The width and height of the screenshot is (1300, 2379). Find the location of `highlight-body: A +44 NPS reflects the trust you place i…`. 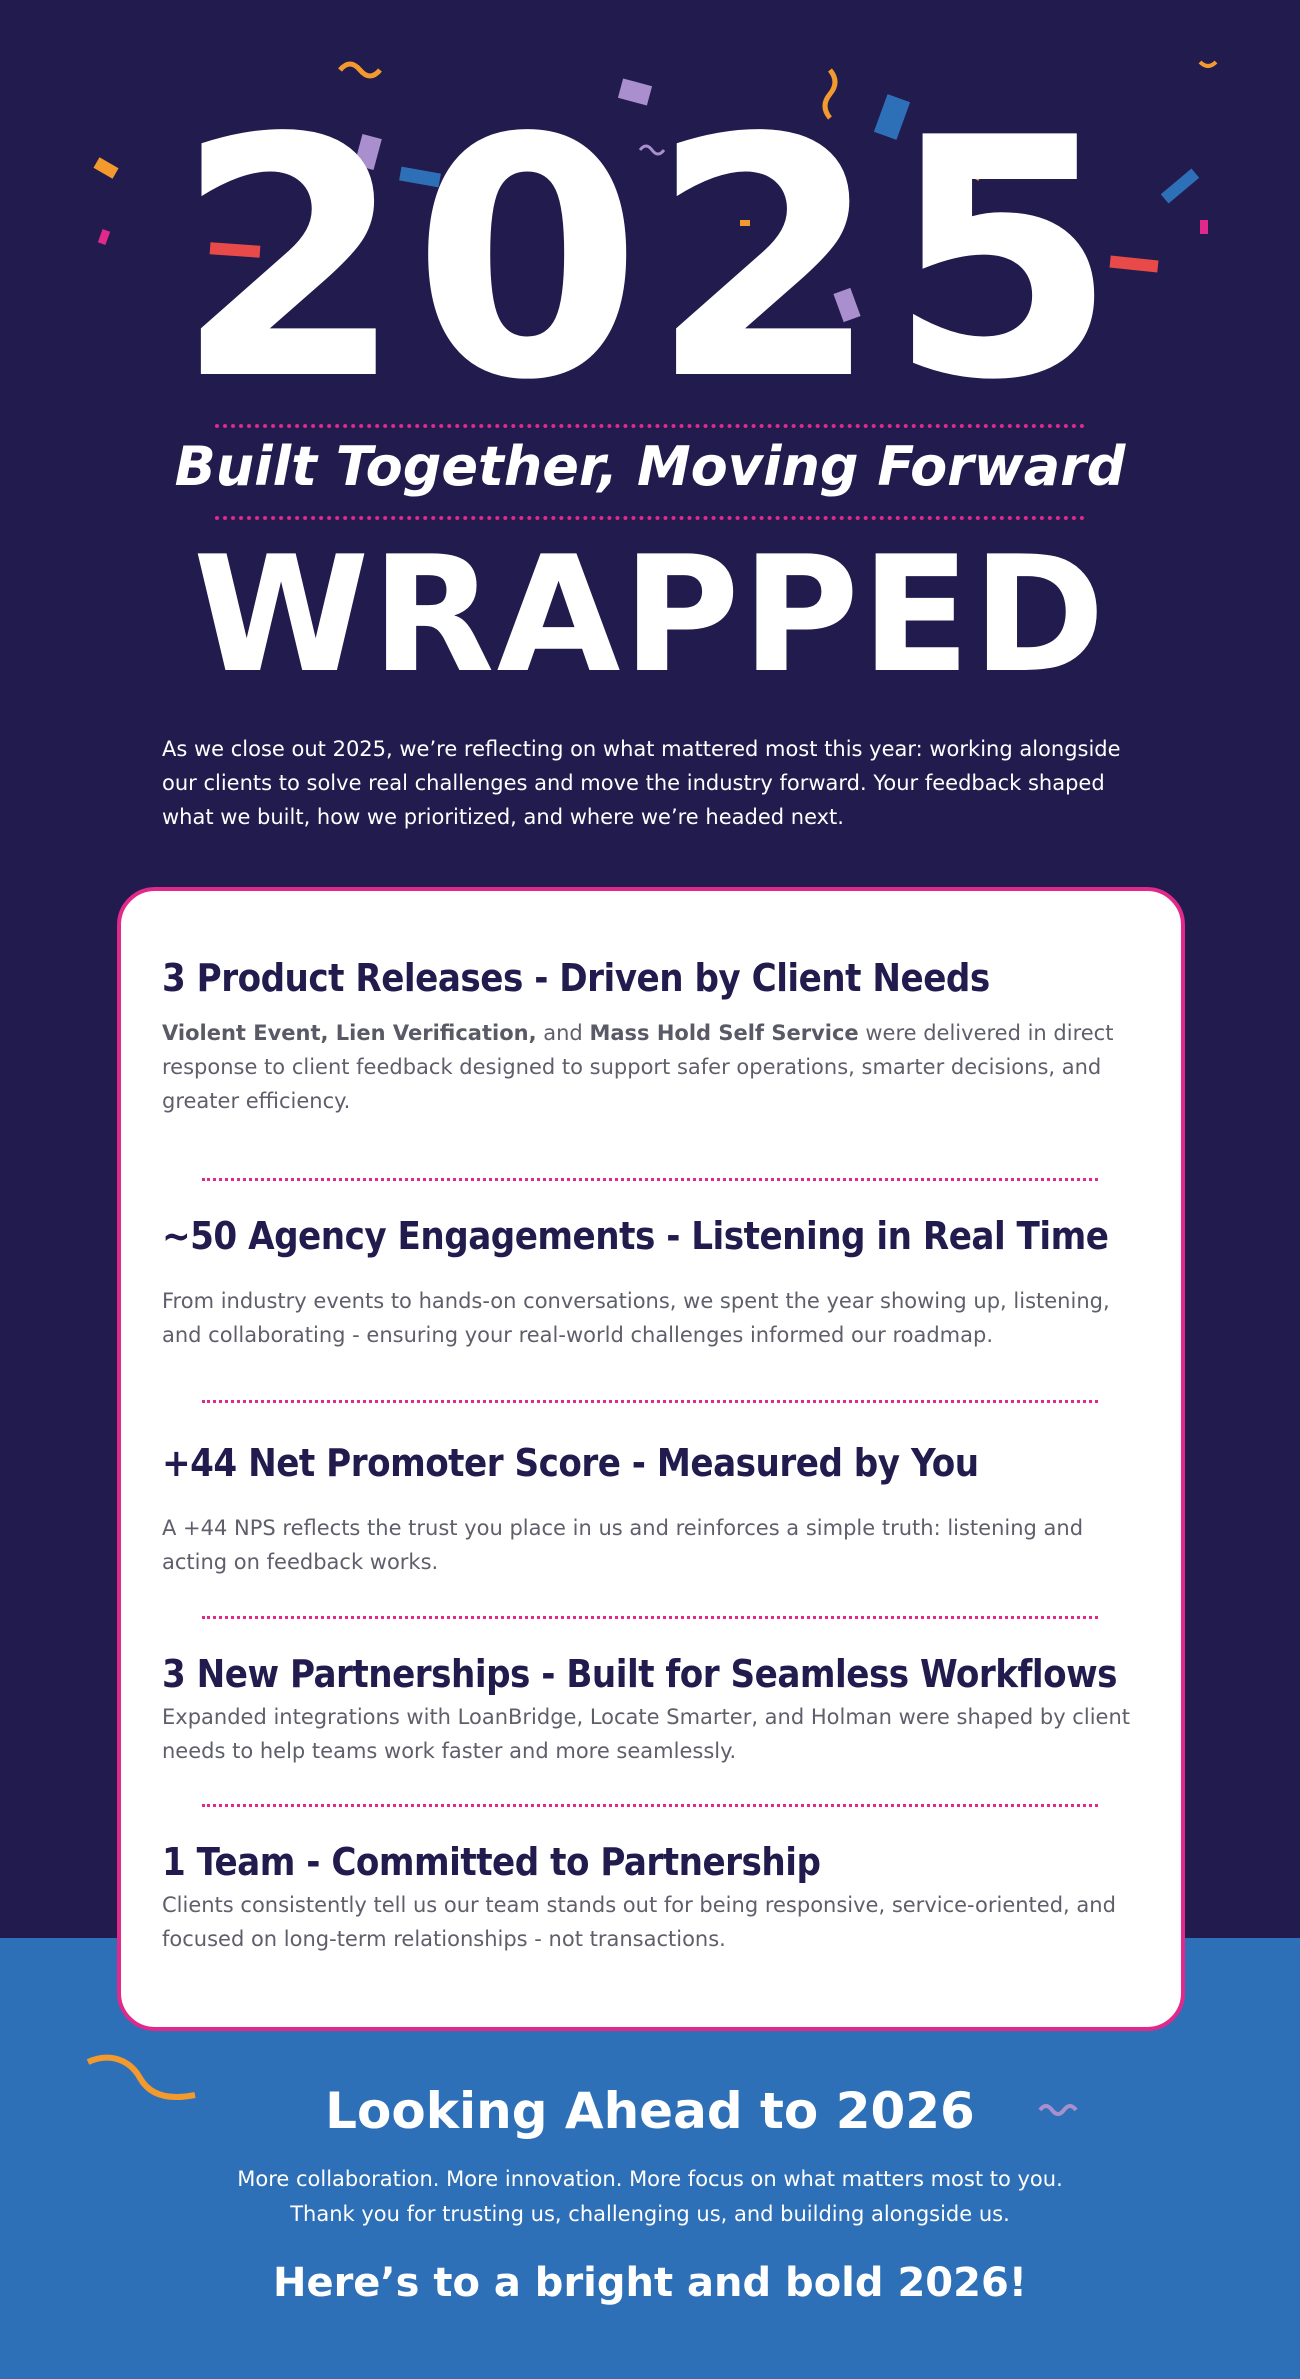

highlight-body: A +44 NPS reflects the trust you place i… is located at coordinates (623, 1545).